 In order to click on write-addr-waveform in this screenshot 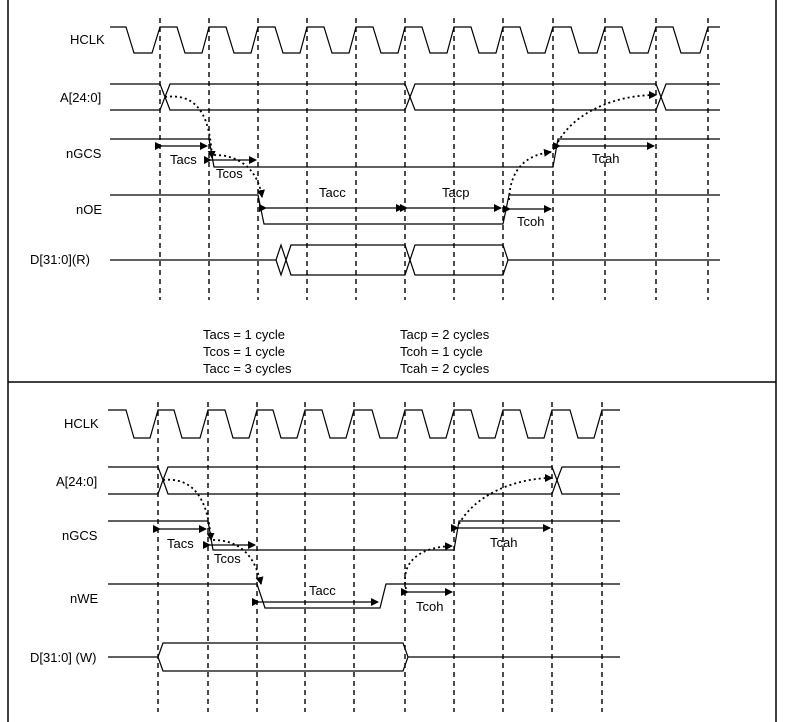, I will do `click(364, 480)`.